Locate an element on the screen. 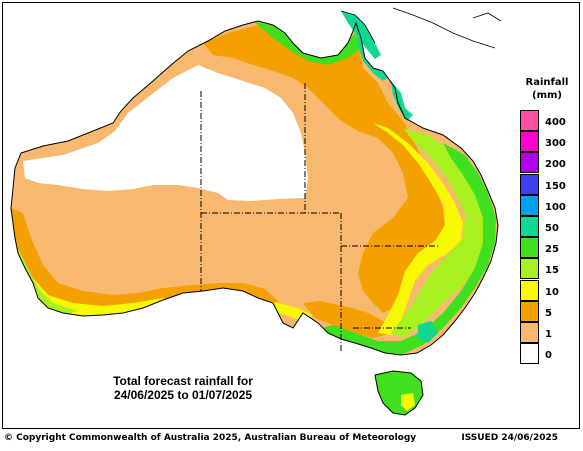 The height and width of the screenshot is (451, 583). tasmania-east-patch is located at coordinates (408, 402).